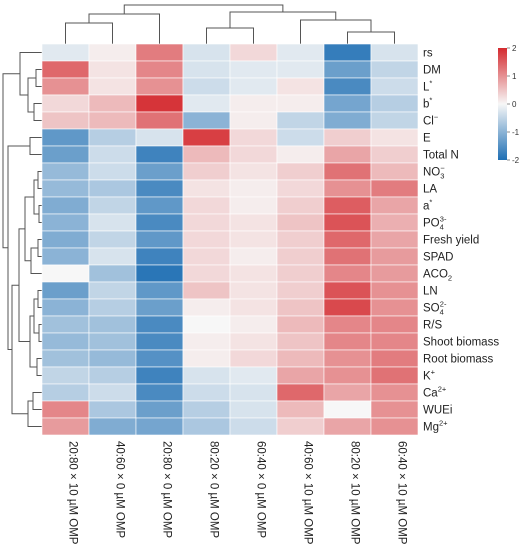 Image resolution: width=532 pixels, height=550 pixels. I want to click on row-label: rs, so click(428, 54).